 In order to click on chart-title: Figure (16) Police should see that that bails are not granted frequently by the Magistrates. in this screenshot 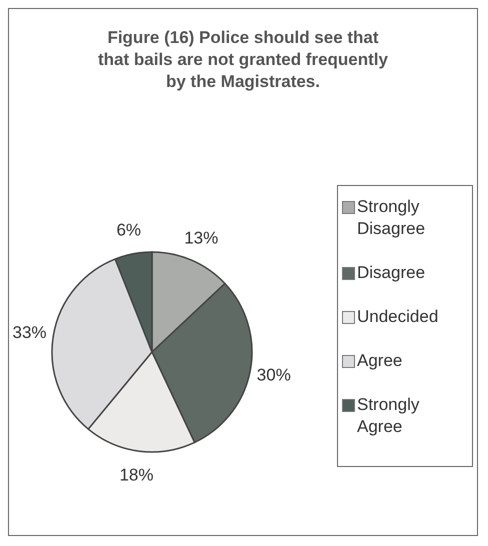, I will do `click(243, 60)`.